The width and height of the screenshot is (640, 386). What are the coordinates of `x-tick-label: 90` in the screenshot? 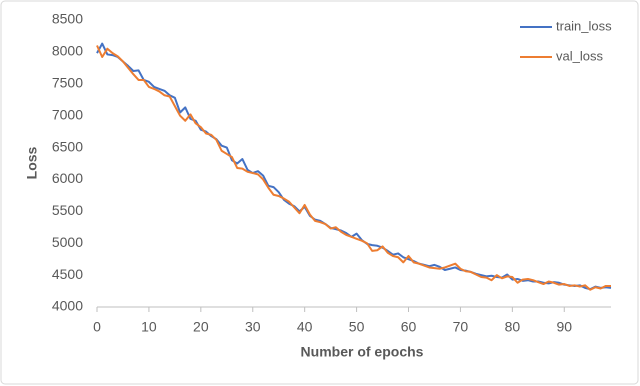 It's located at (564, 327).